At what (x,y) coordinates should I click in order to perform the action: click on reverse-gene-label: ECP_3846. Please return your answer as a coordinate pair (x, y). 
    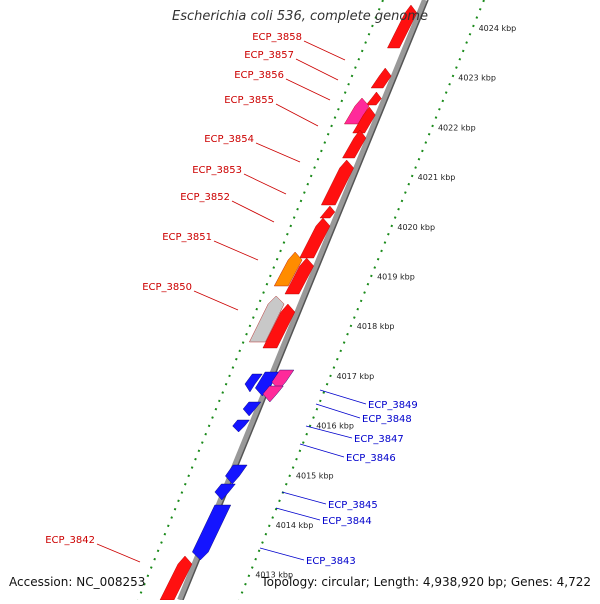
    Looking at the image, I should click on (371, 458).